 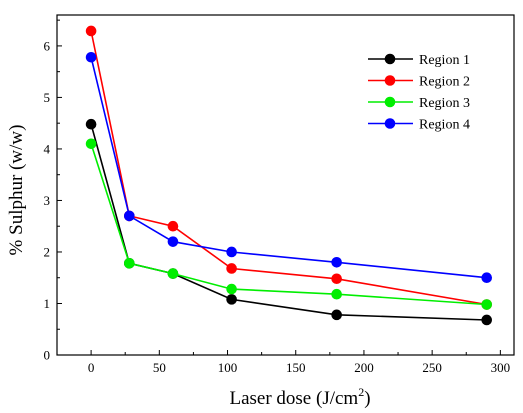 I want to click on x-tick-label: 100, so click(x=228, y=367).